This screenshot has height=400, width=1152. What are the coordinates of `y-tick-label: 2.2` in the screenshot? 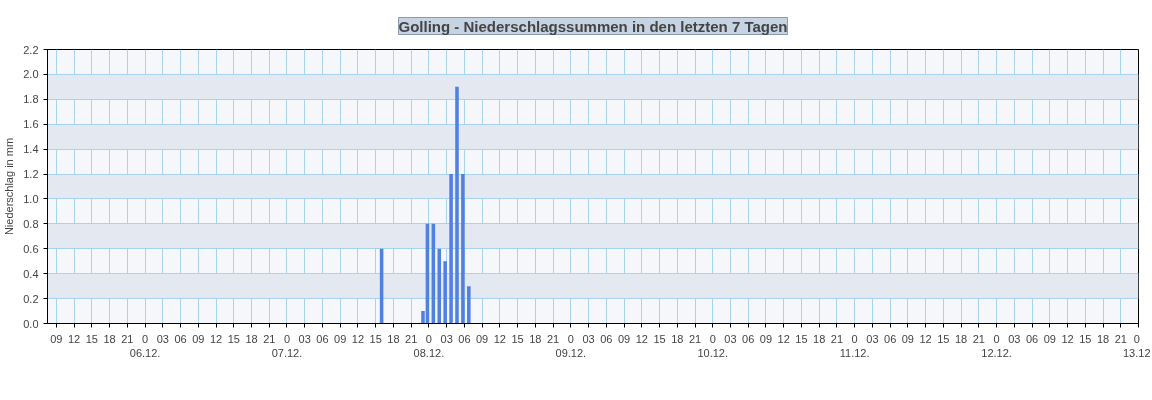 It's located at (31, 49).